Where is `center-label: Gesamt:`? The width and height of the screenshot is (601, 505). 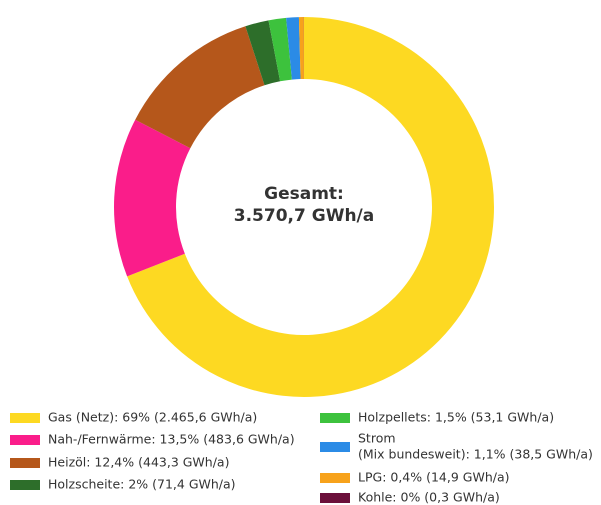 center-label: Gesamt: is located at coordinates (304, 194).